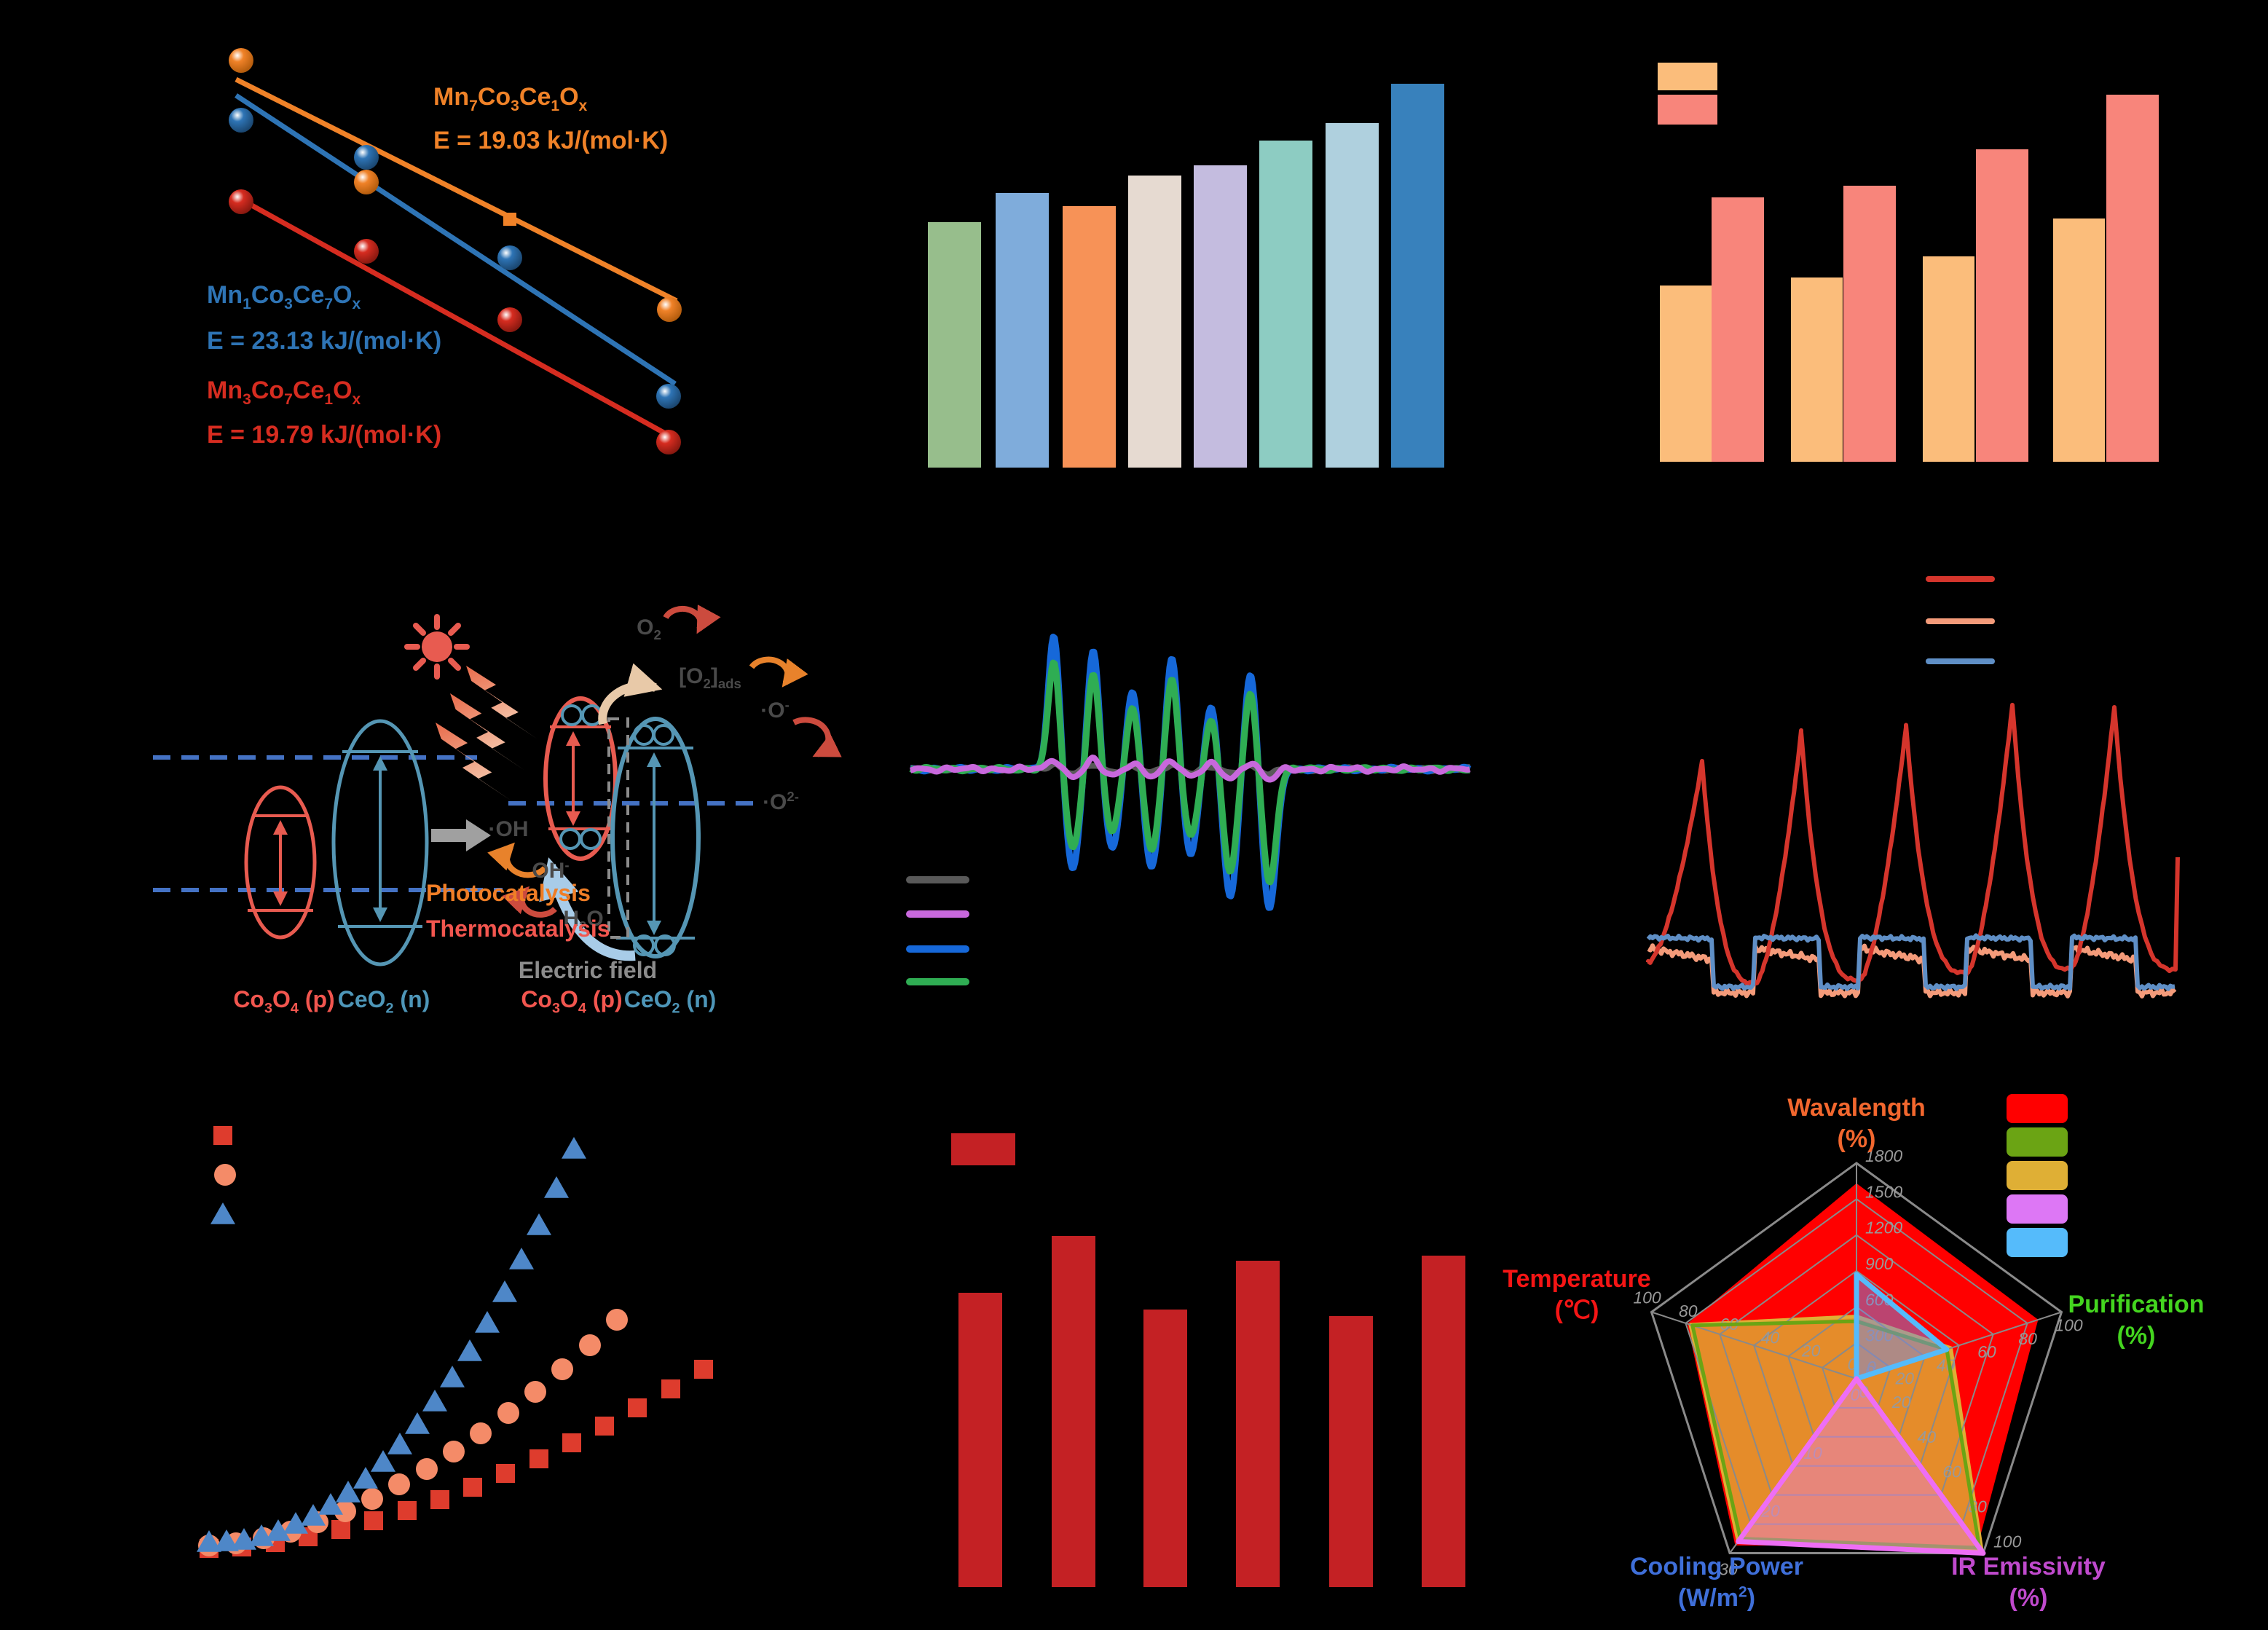 The image size is (2268, 1630). I want to click on electric-field-box, so click(618, 828).